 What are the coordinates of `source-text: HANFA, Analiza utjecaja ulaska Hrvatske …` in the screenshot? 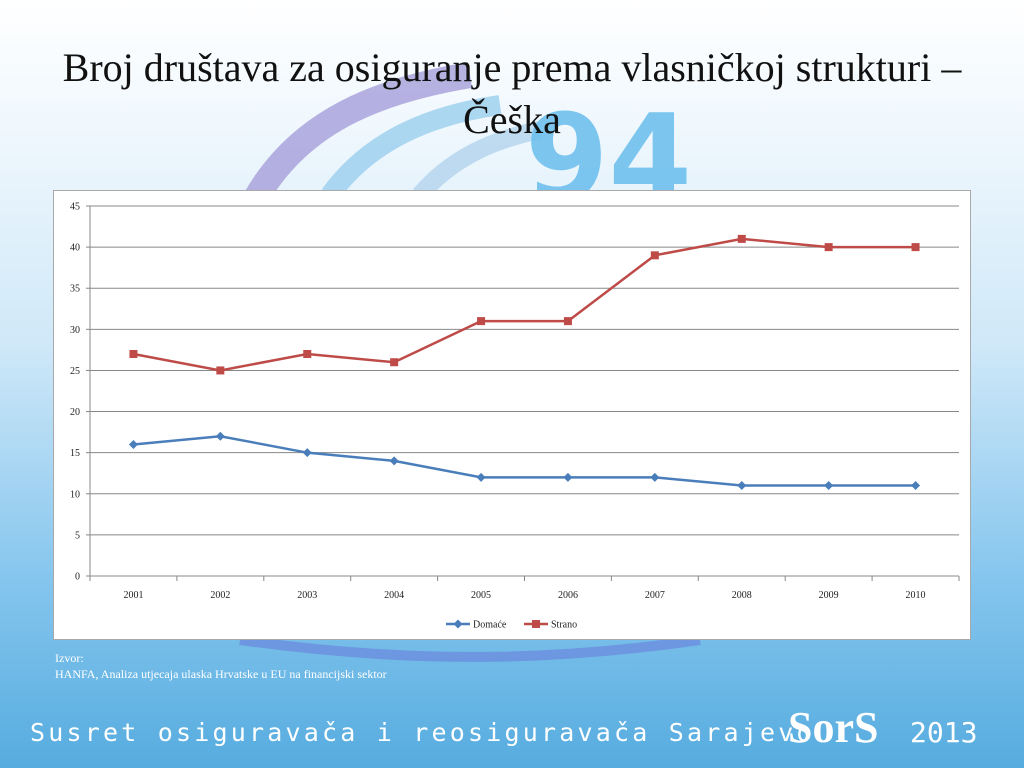 It's located at (221, 674).